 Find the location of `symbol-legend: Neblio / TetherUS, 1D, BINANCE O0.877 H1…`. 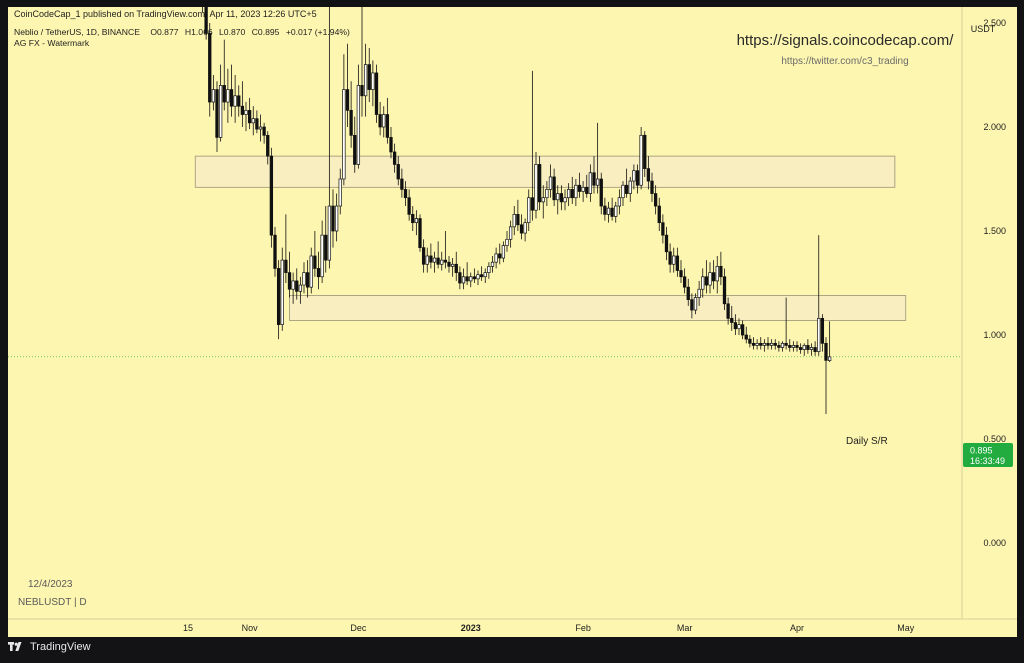

symbol-legend: Neblio / TetherUS, 1D, BINANCE O0.877 H1… is located at coordinates (182, 32).